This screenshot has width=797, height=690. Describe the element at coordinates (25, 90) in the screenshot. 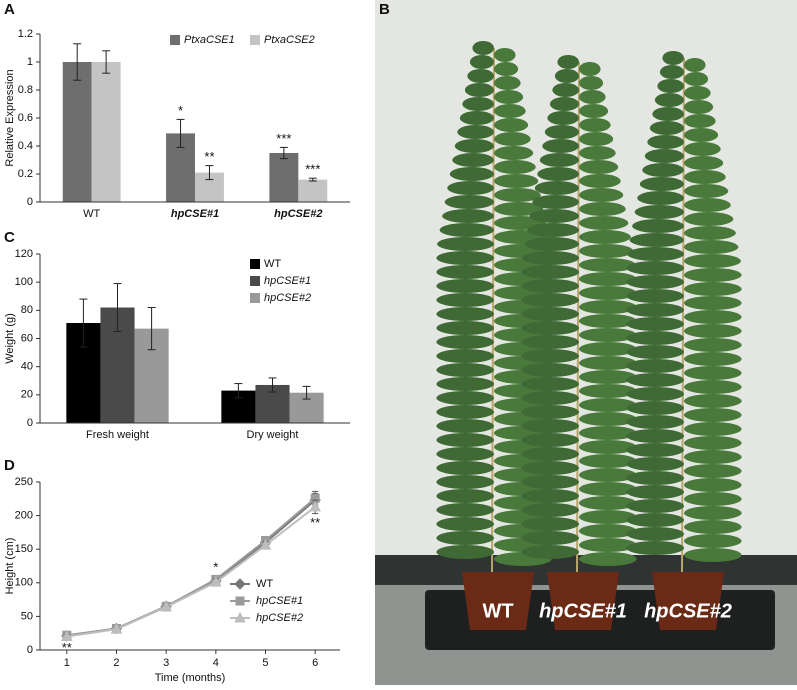

I see `y-tick-label: 0.8` at that location.